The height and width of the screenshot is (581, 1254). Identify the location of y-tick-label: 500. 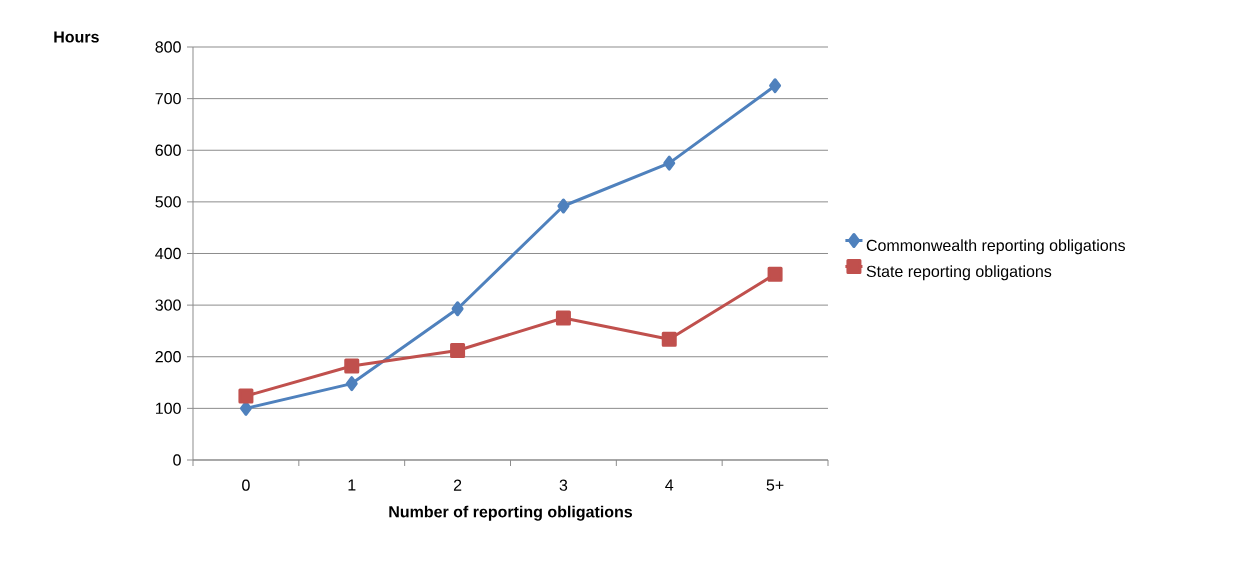
(168, 202).